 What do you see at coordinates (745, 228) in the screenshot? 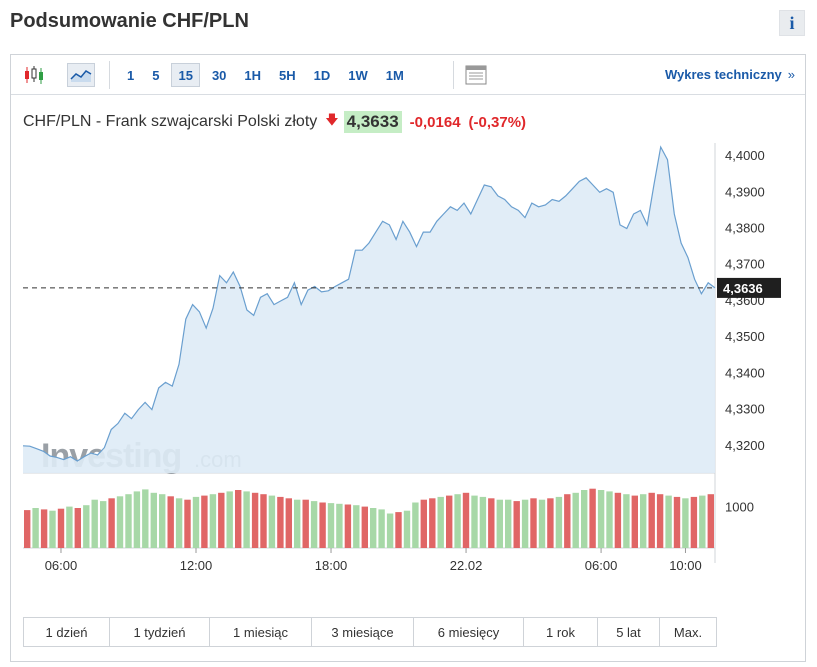
I see `y-tick-label: 4,3800` at bounding box center [745, 228].